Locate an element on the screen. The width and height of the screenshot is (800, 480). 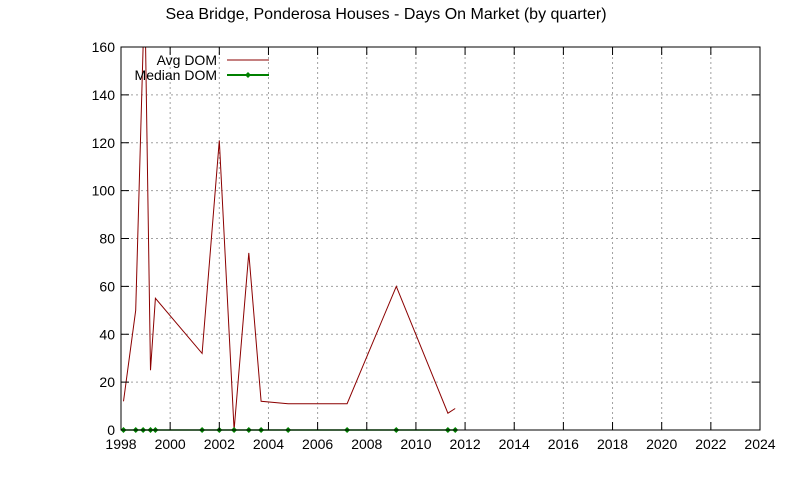
y-tick-label: 120 is located at coordinates (104, 143).